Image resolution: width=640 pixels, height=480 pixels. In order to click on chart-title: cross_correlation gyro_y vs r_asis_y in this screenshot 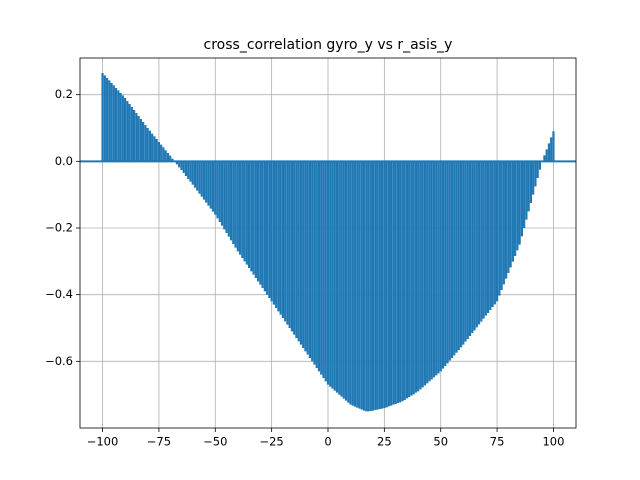, I will do `click(328, 45)`.